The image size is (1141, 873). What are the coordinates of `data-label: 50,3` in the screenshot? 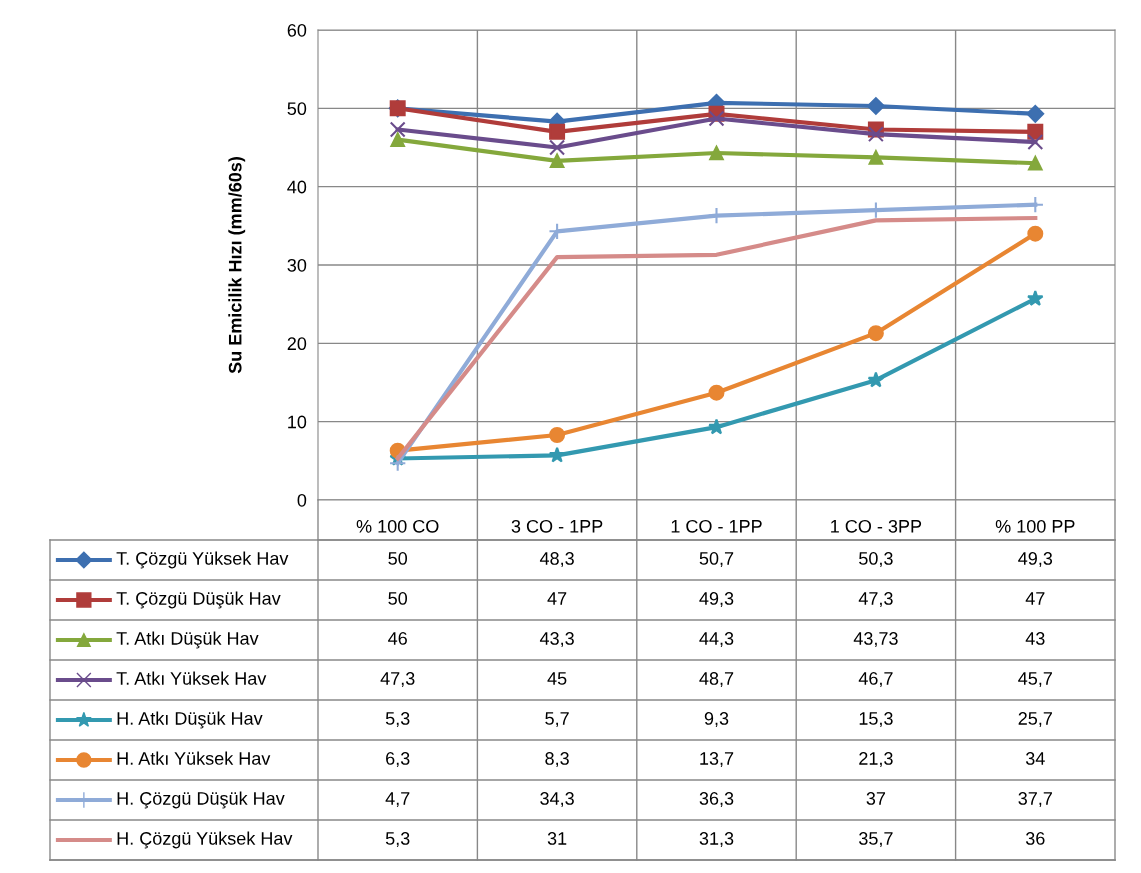 It's located at (876, 559).